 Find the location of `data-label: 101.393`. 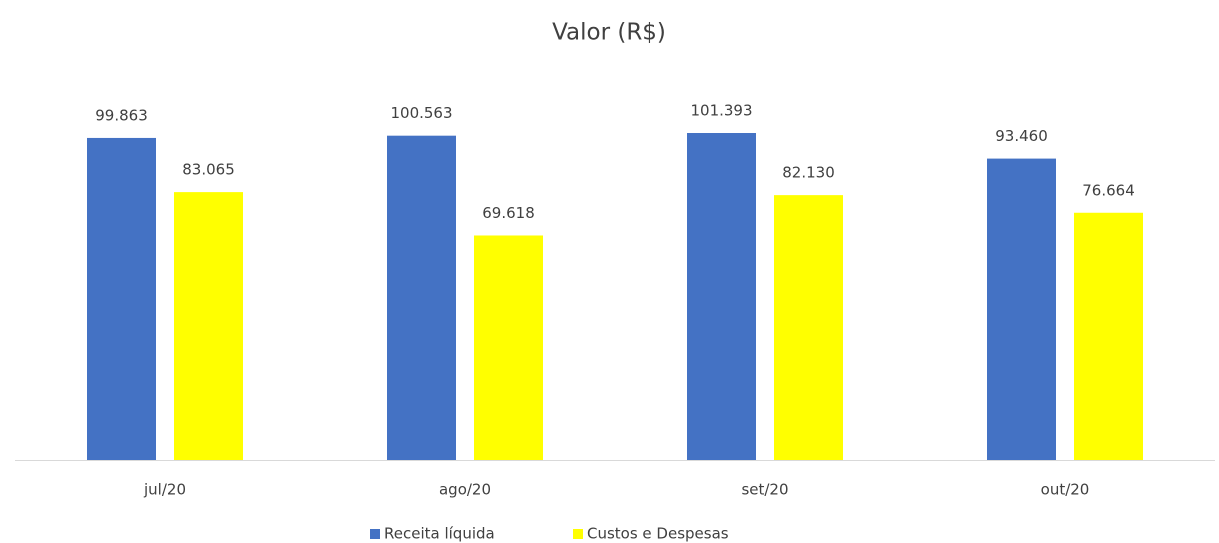

data-label: 101.393 is located at coordinates (721, 111).